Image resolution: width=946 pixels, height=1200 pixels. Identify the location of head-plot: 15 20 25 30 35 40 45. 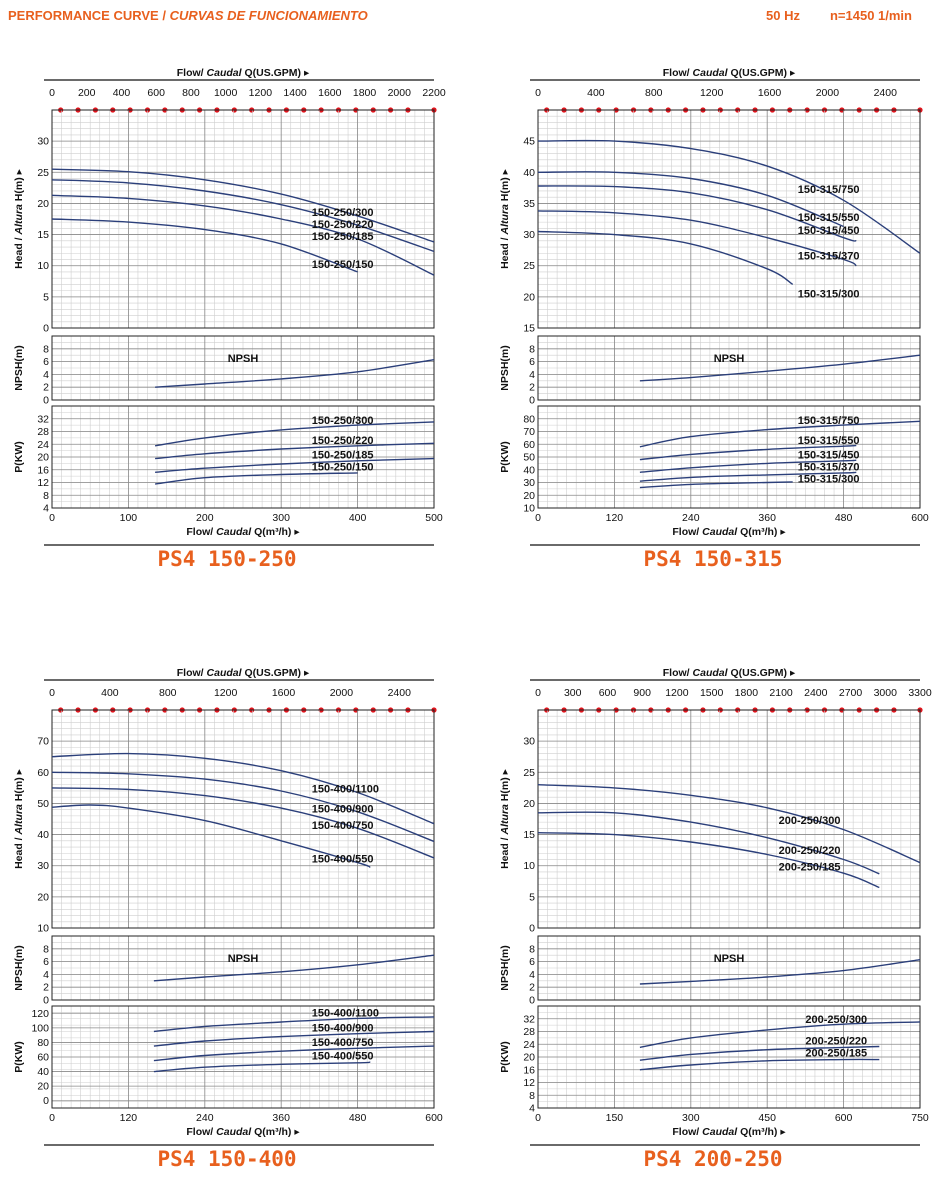
(722, 222).